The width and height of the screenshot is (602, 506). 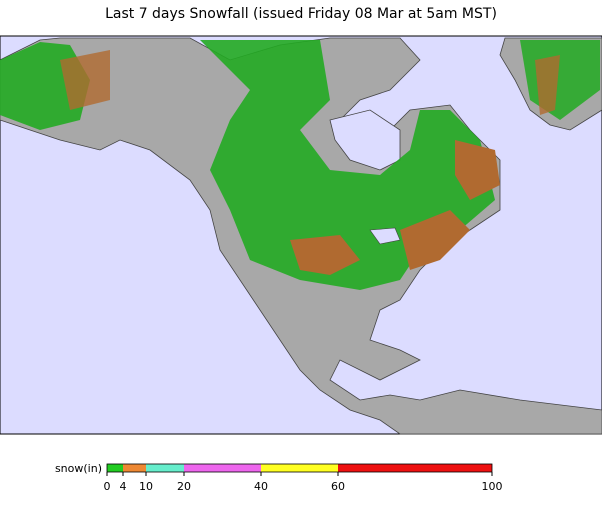 I want to click on legend-tick-label: 0, so click(x=107, y=486).